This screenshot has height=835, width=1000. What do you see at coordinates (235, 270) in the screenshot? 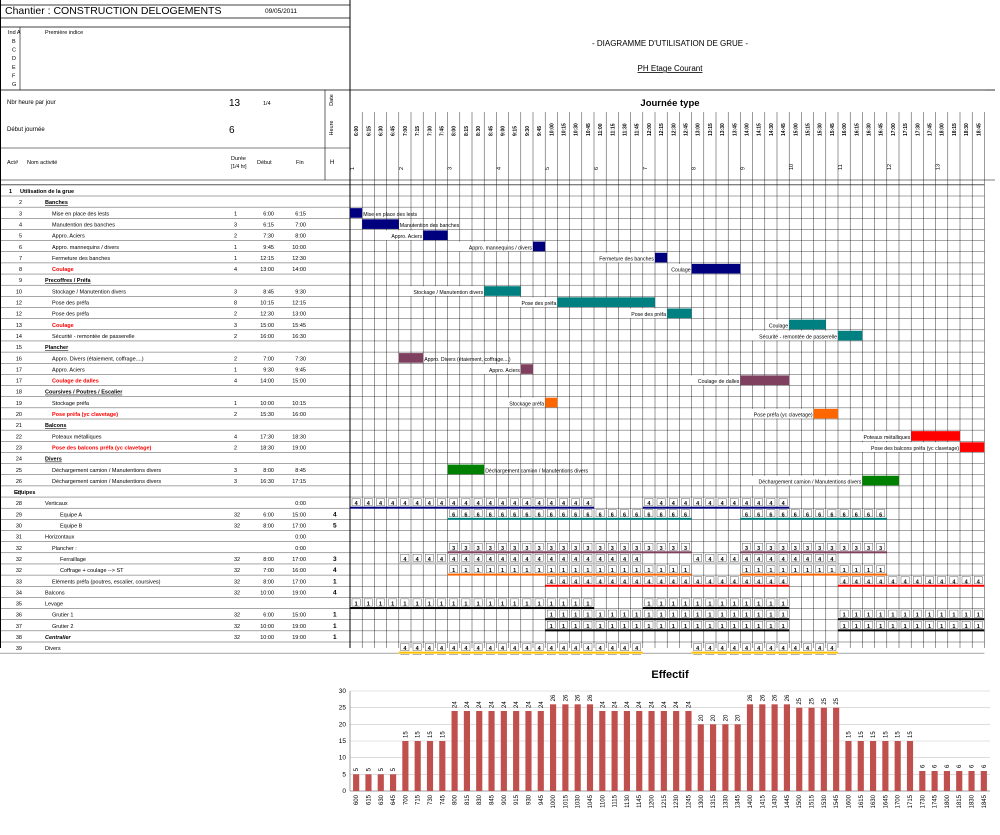
I see `activity-duree: 4` at bounding box center [235, 270].